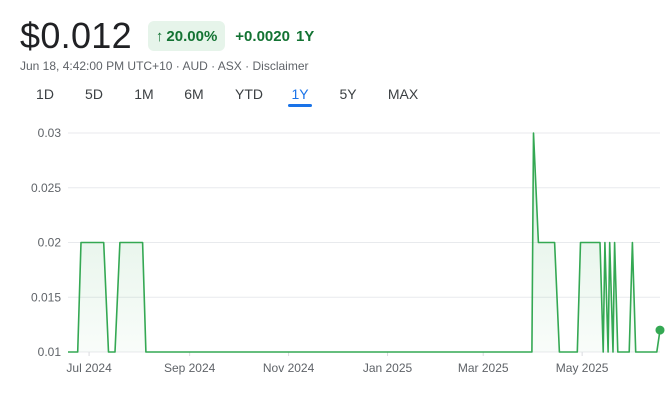 This screenshot has height=400, width=672. I want to click on disclaimer-link: Disclaimer, so click(280, 66).